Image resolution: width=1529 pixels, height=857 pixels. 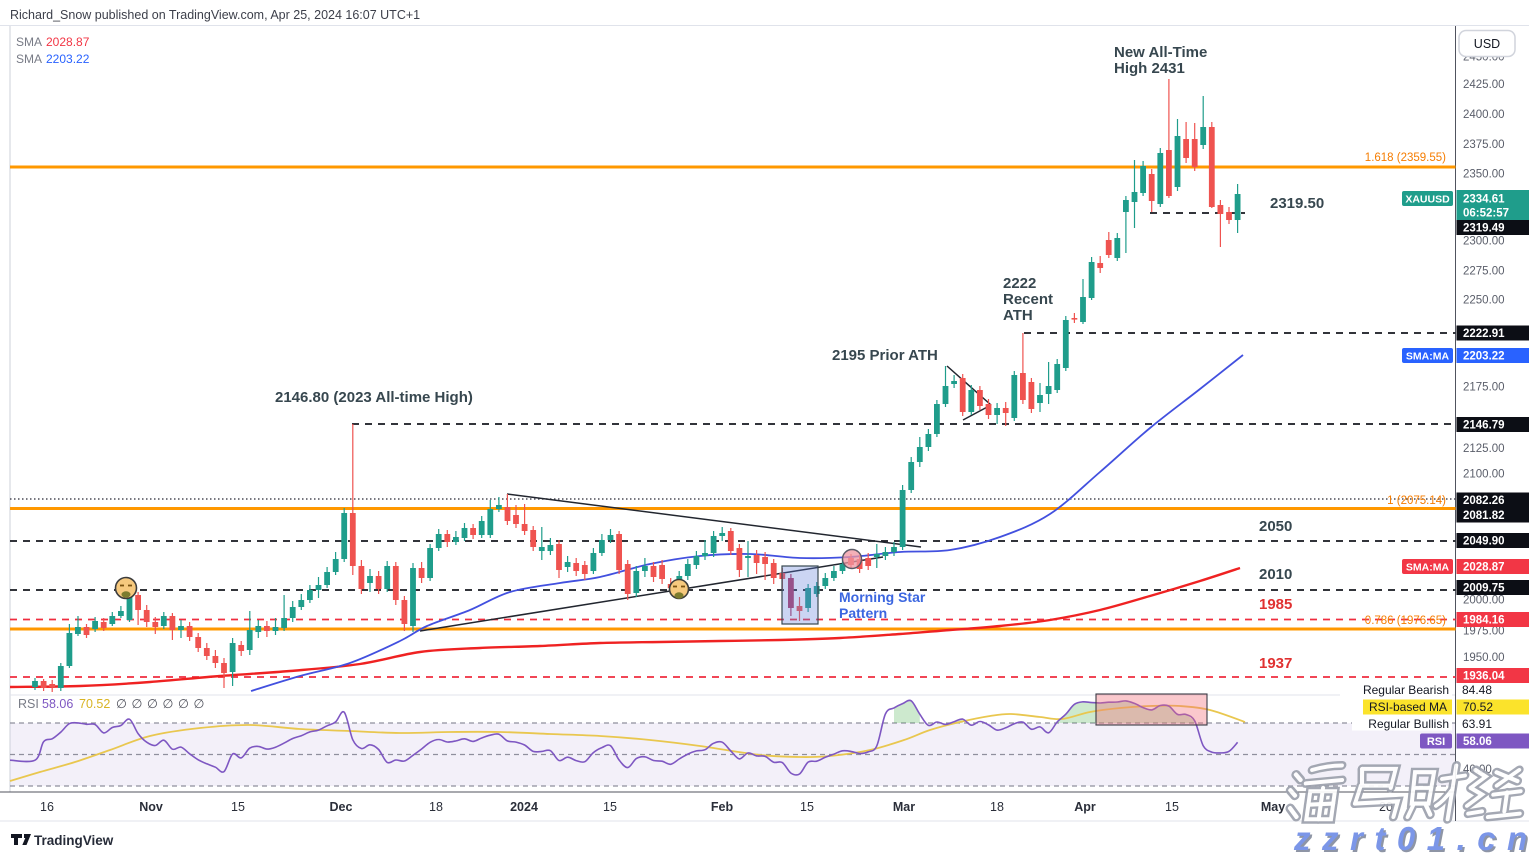 I want to click on svg-text: Pattern, so click(x=863, y=613).